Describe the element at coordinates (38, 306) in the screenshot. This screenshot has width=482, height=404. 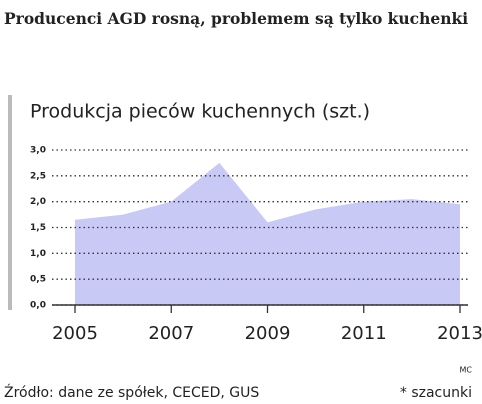
I see `y-tick-label: 0,0` at that location.